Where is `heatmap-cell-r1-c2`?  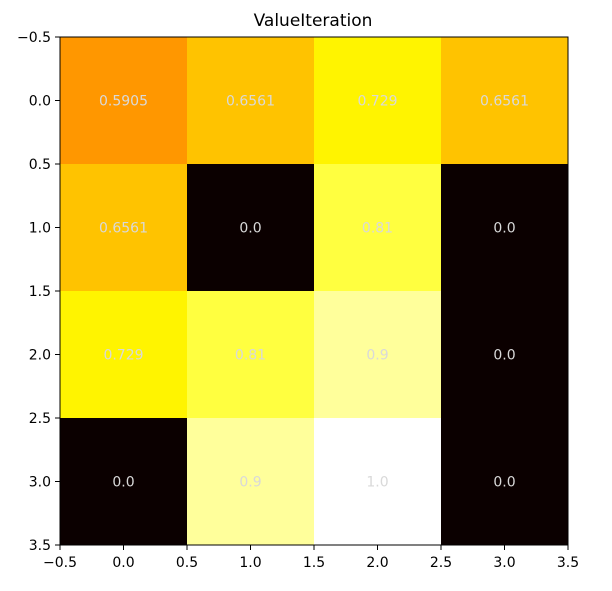
heatmap-cell-r1-c2 is located at coordinates (378, 228).